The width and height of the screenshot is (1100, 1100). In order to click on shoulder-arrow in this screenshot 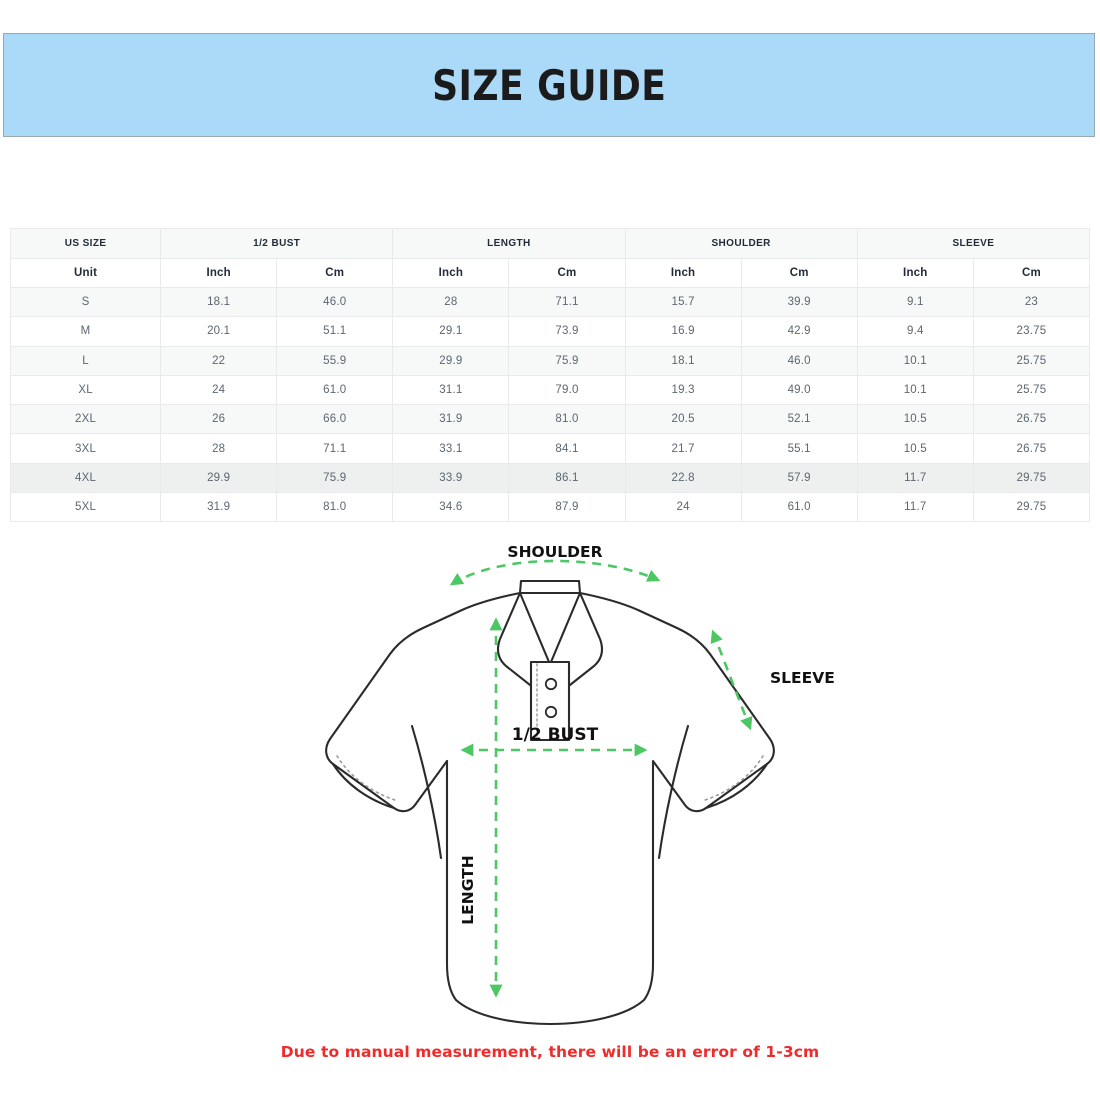, I will do `click(555, 572)`.